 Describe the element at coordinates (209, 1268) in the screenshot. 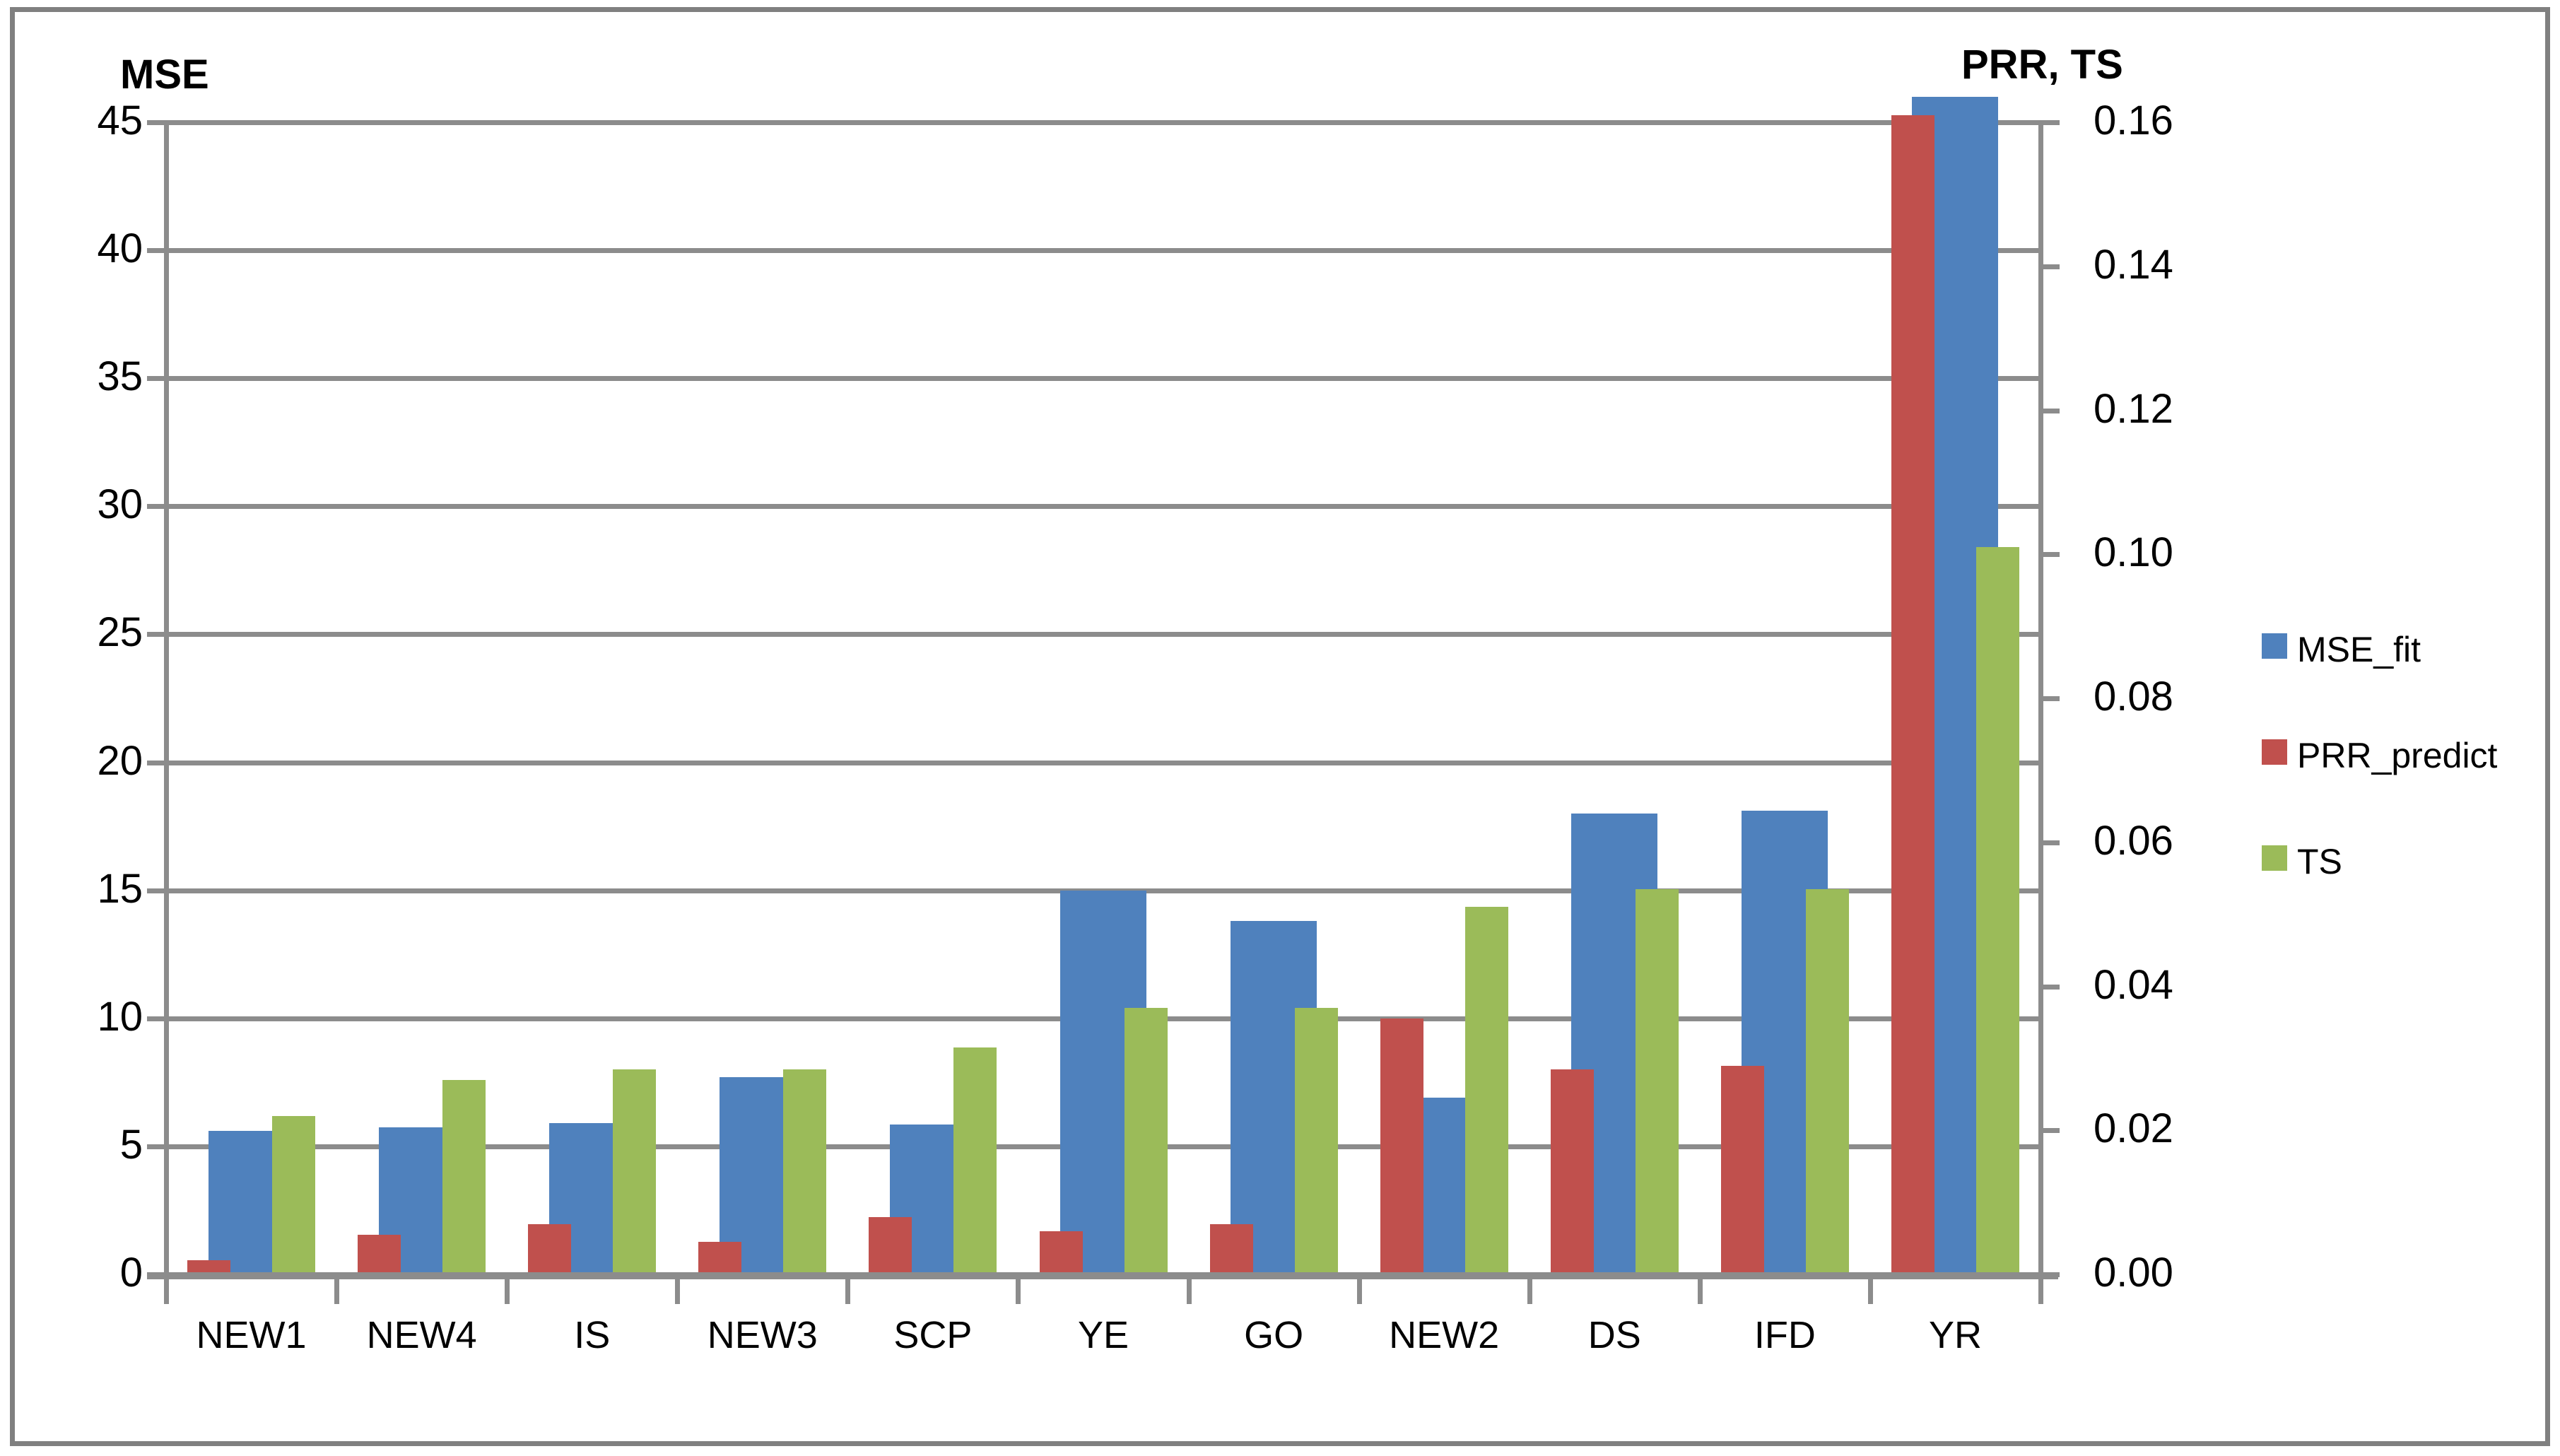

I see `bar-prr_predict-new1` at that location.